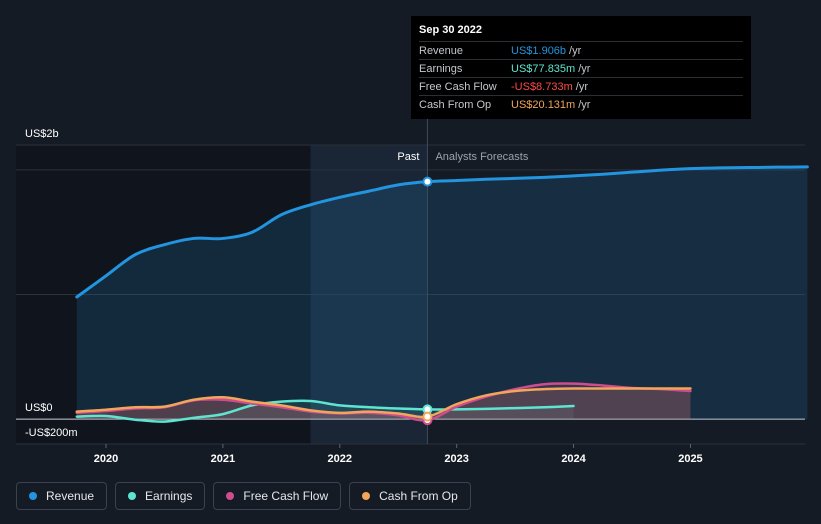 The image size is (821, 524). I want to click on tooltip-row-label: Revenue, so click(441, 50).